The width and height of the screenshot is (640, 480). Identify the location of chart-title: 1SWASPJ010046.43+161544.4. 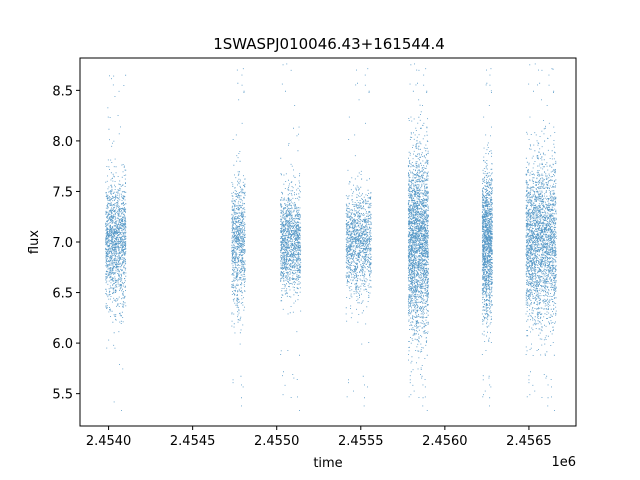
(329, 44).